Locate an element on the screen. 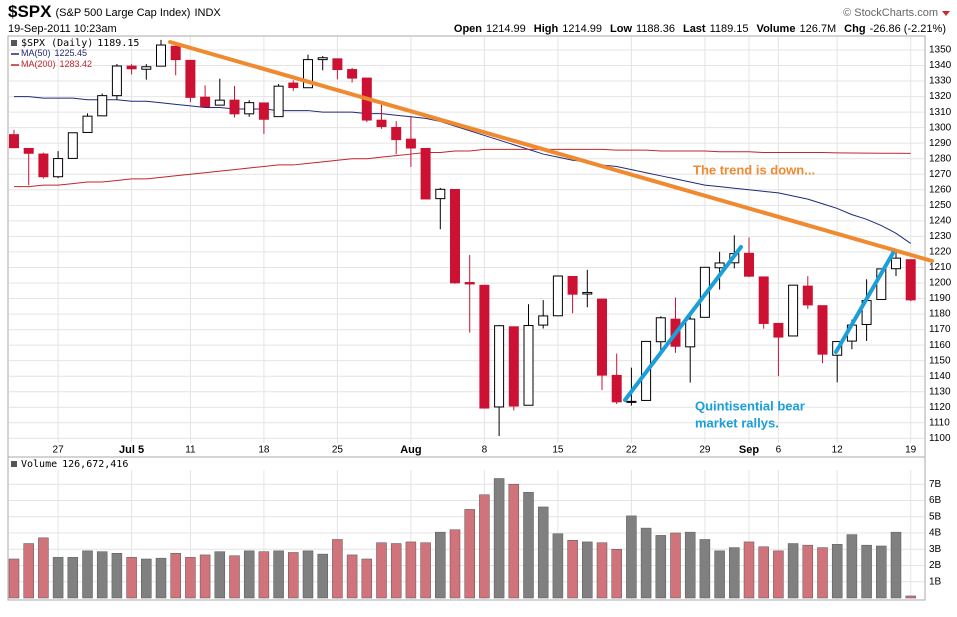 This screenshot has height=617, width=957. exchange: INDX is located at coordinates (207, 13).